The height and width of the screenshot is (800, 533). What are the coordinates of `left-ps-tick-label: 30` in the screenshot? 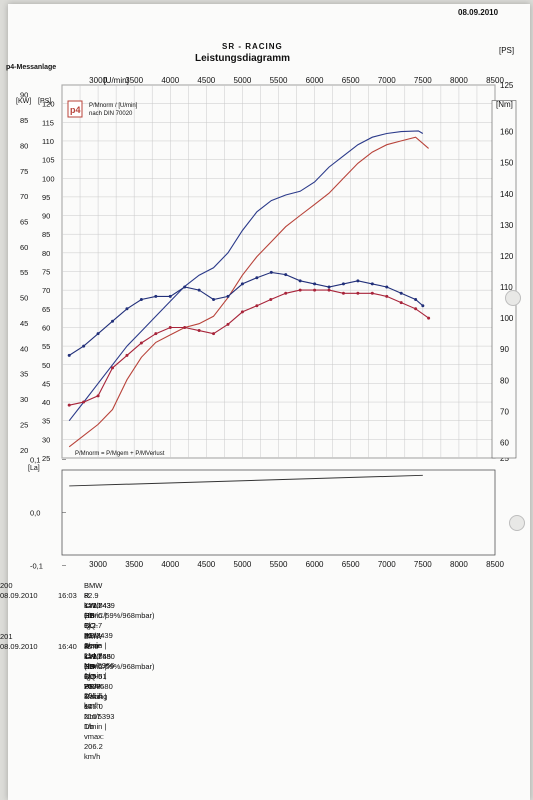 It's located at (46, 439).